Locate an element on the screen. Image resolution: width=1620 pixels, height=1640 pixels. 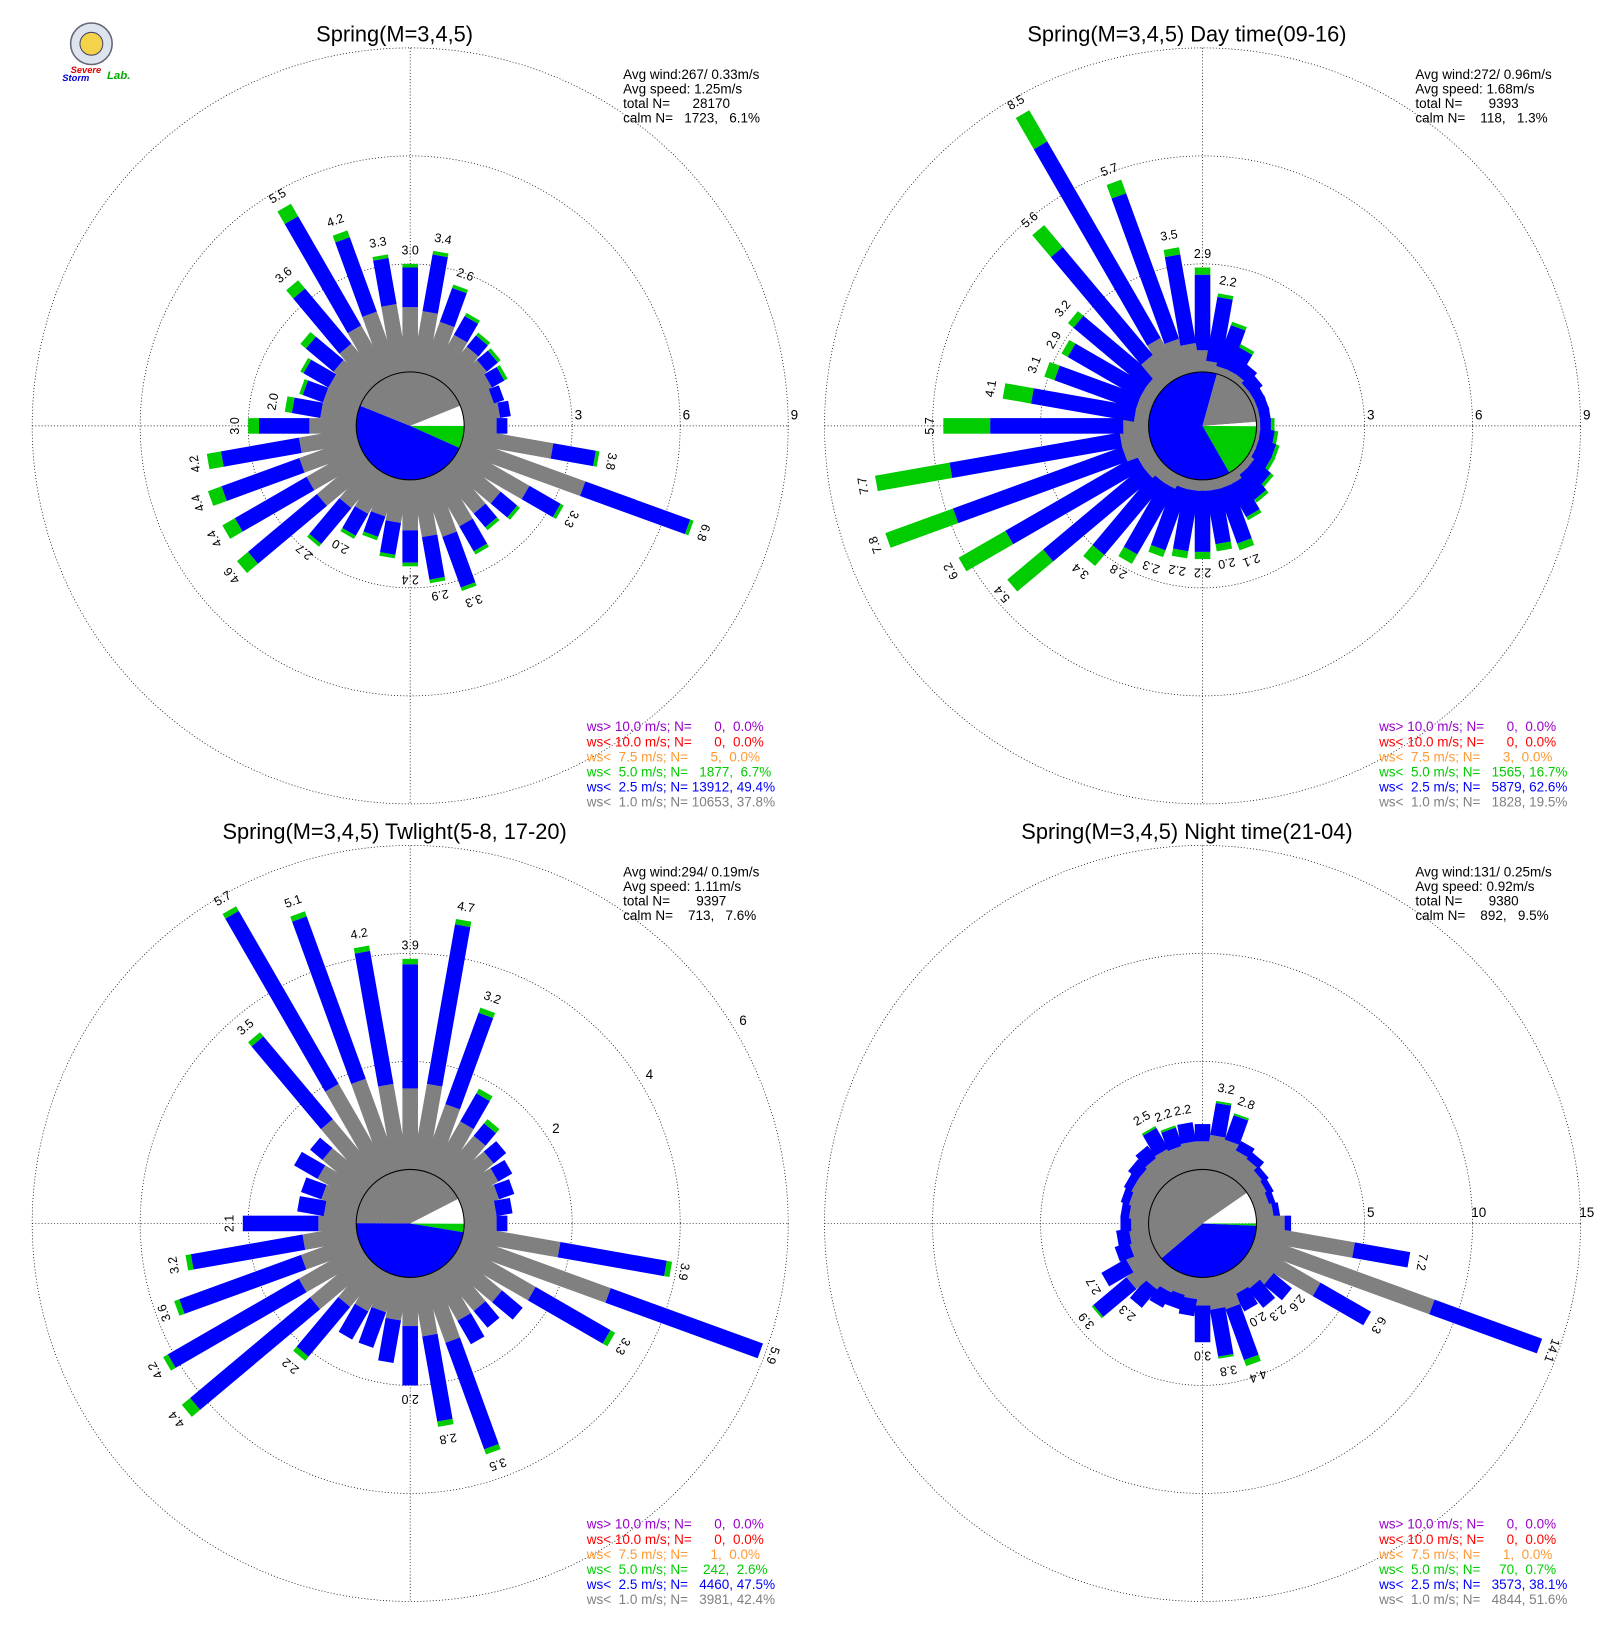
bar-total-label: 2.9 is located at coordinates (440, 595).